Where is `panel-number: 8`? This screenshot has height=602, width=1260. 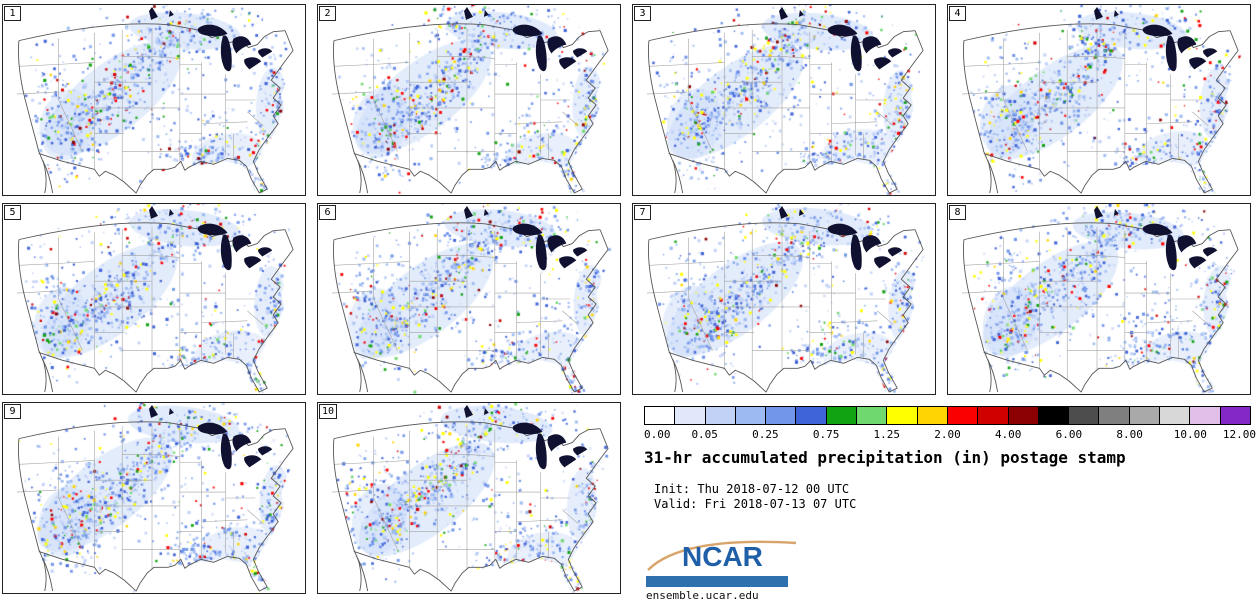
panel-number: 8 is located at coordinates (957, 212).